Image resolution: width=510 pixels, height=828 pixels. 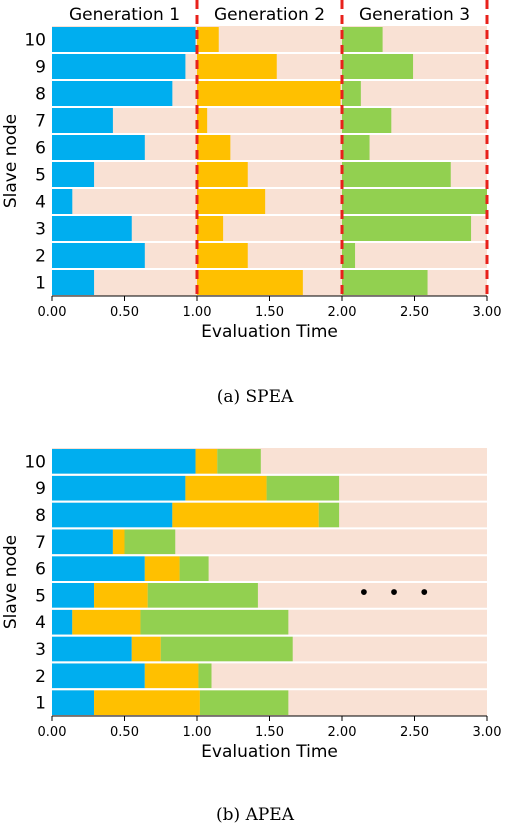 What do you see at coordinates (269, 15) in the screenshot?
I see `generation-label-2: Generation 2` at bounding box center [269, 15].